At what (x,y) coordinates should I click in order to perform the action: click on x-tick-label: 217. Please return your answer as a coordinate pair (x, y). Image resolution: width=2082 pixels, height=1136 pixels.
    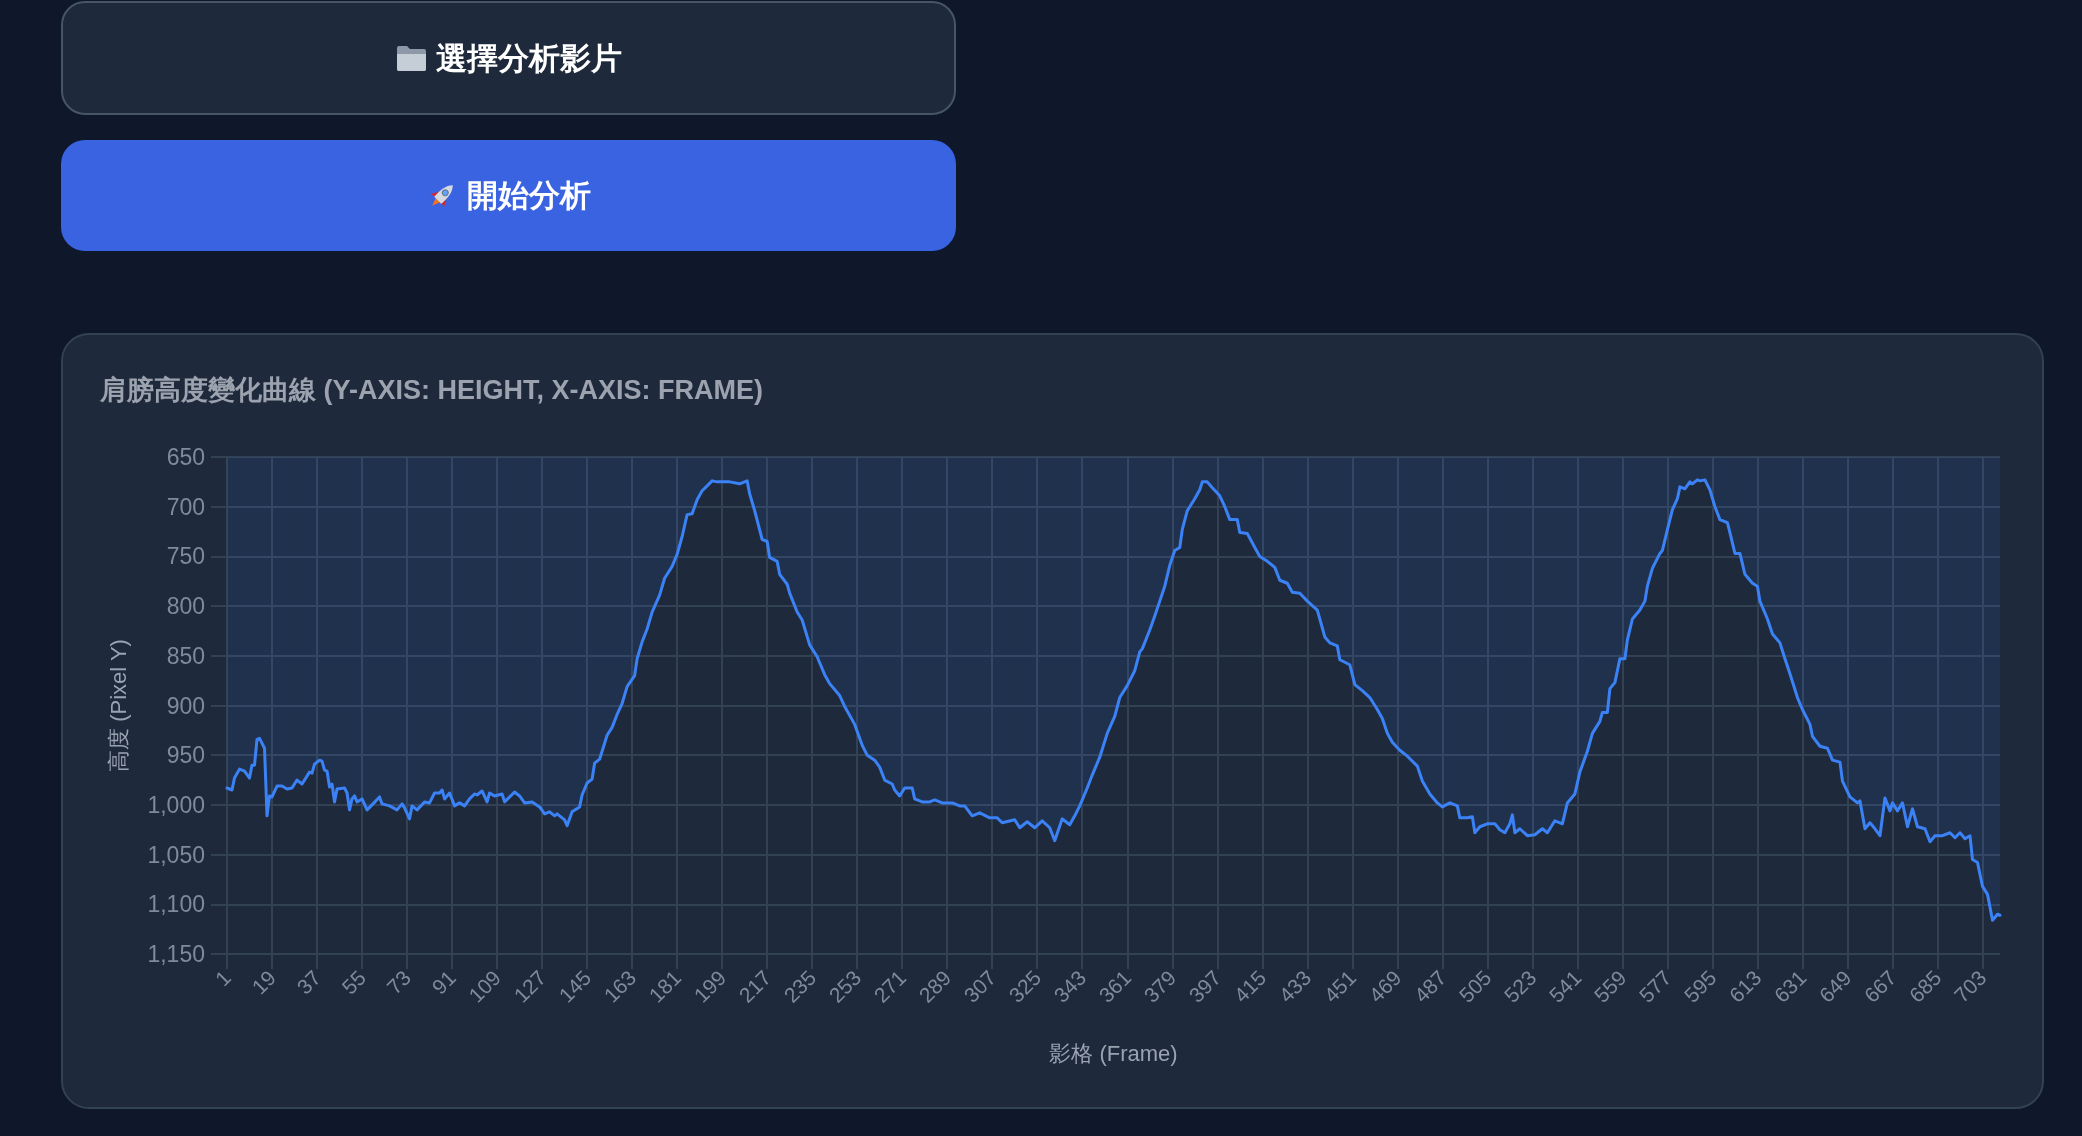
    Looking at the image, I should click on (755, 986).